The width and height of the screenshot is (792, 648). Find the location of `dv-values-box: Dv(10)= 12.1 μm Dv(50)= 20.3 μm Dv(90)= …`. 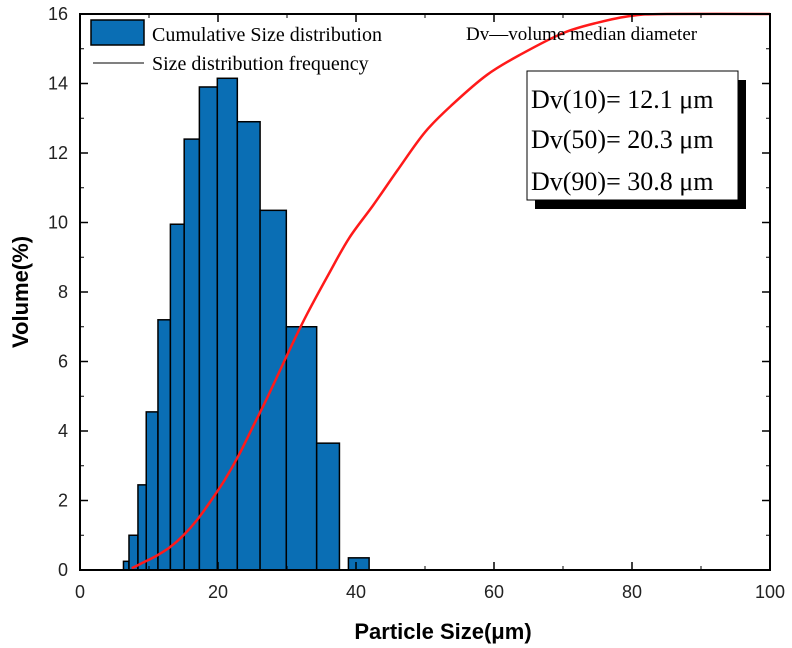

dv-values-box: Dv(10)= 12.1 μm Dv(50)= 20.3 μm Dv(90)= … is located at coordinates (636, 139).